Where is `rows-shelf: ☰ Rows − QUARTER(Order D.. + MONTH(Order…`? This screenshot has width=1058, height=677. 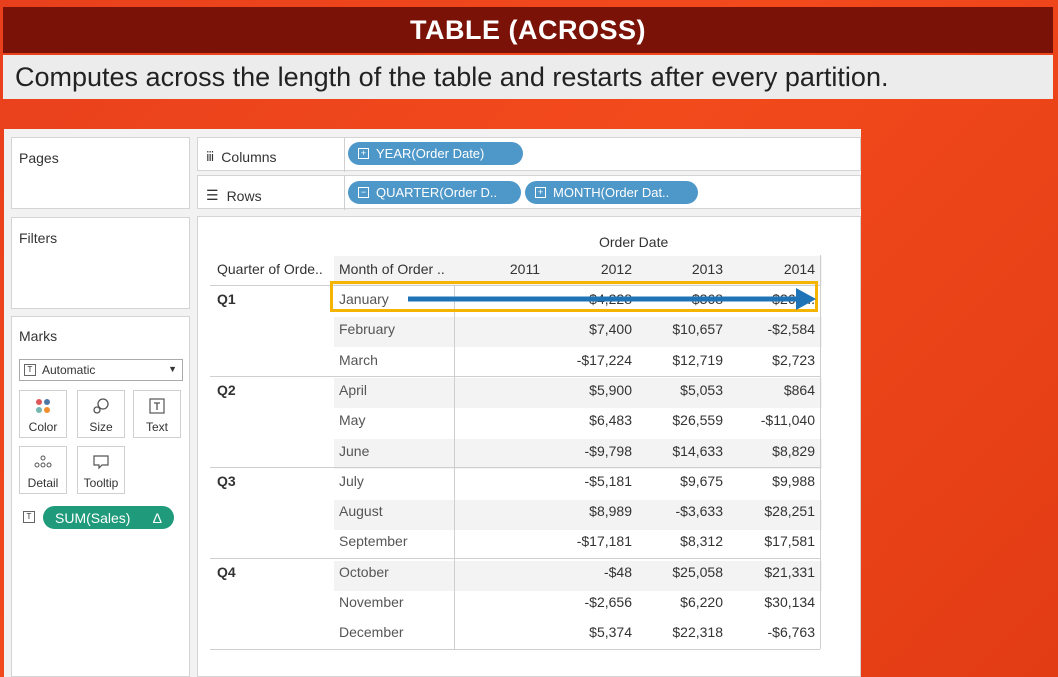
rows-shelf: ☰ Rows − QUARTER(Order D.. + MONTH(Order… is located at coordinates (529, 192).